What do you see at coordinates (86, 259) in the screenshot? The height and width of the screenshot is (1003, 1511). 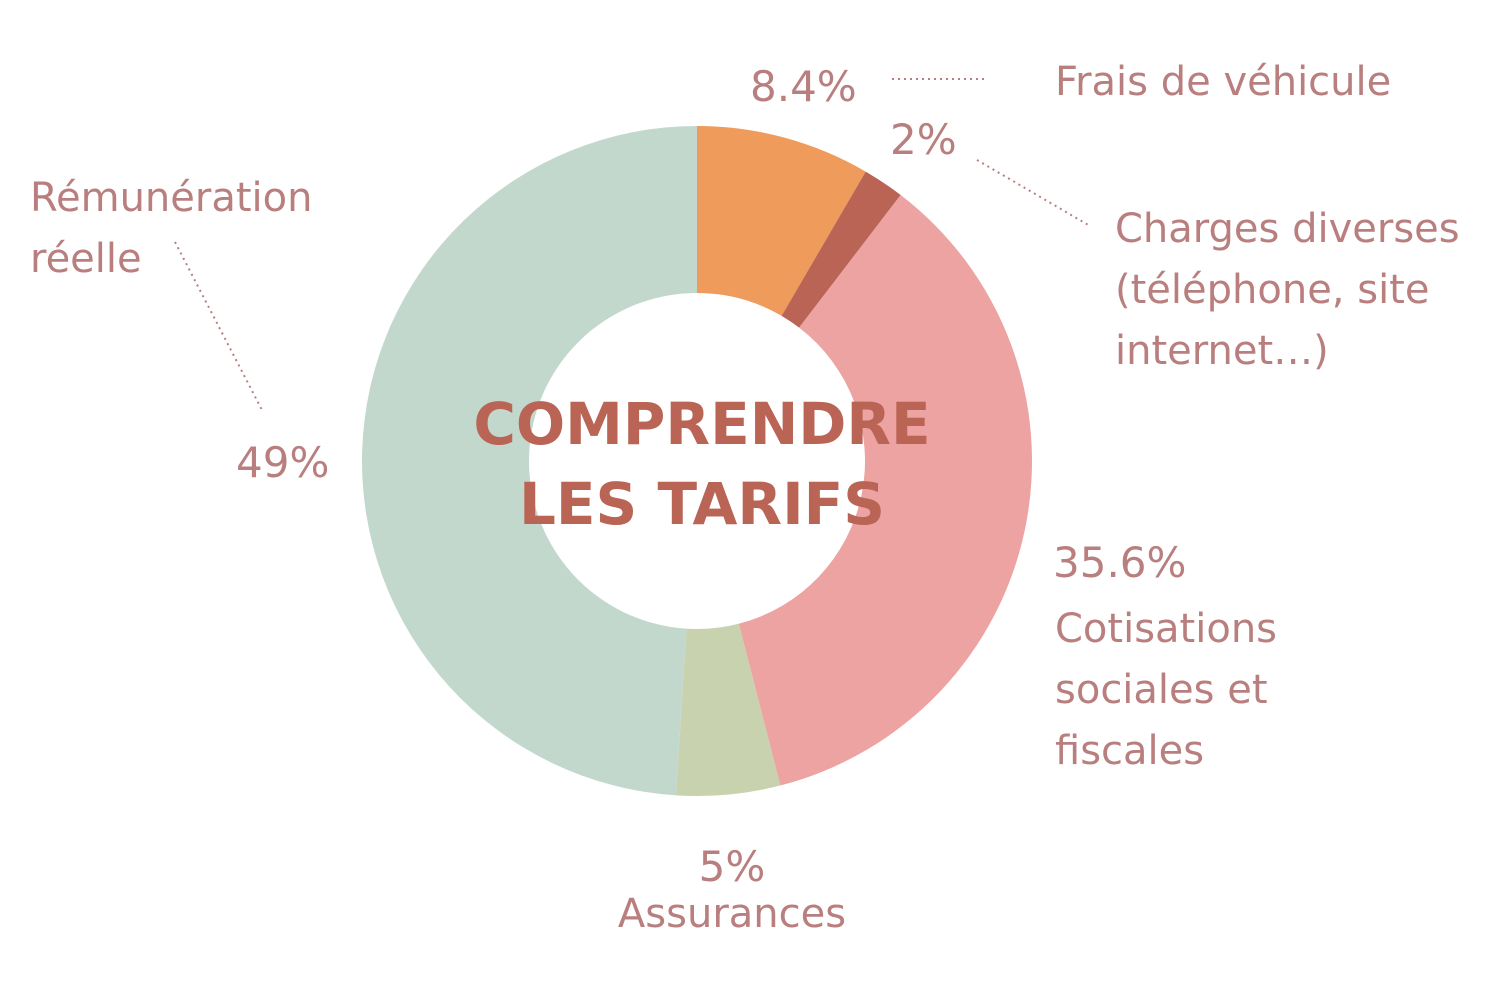 I see `category-label-remuneration-line-2: réelle` at bounding box center [86, 259].